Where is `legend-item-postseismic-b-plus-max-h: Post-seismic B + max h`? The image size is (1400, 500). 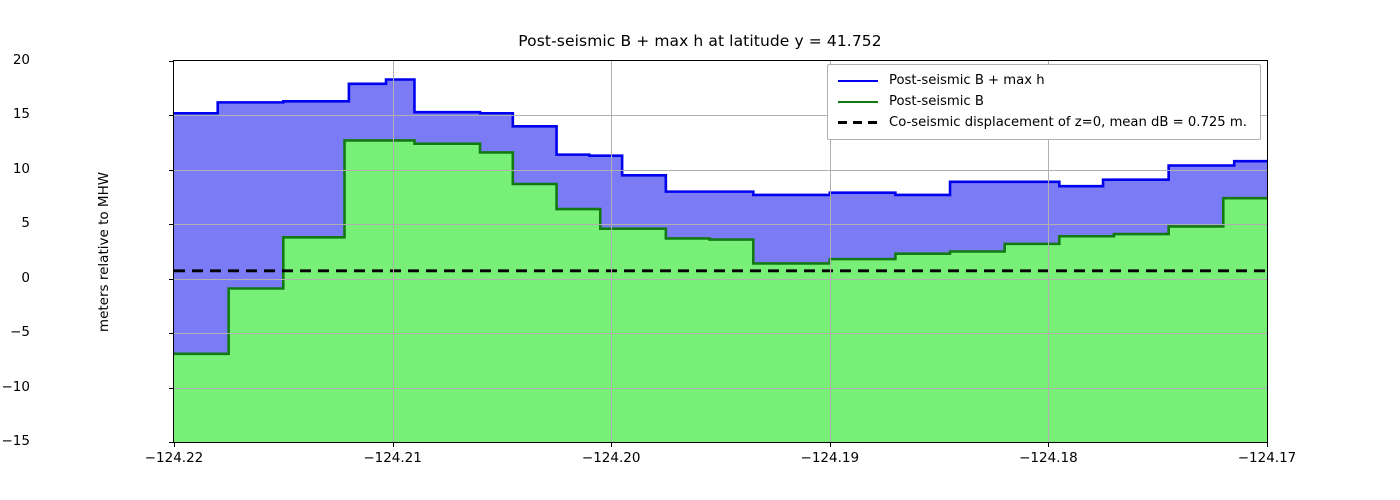 legend-item-postseismic-b-plus-max-h: Post-seismic B + max h is located at coordinates (1044, 80).